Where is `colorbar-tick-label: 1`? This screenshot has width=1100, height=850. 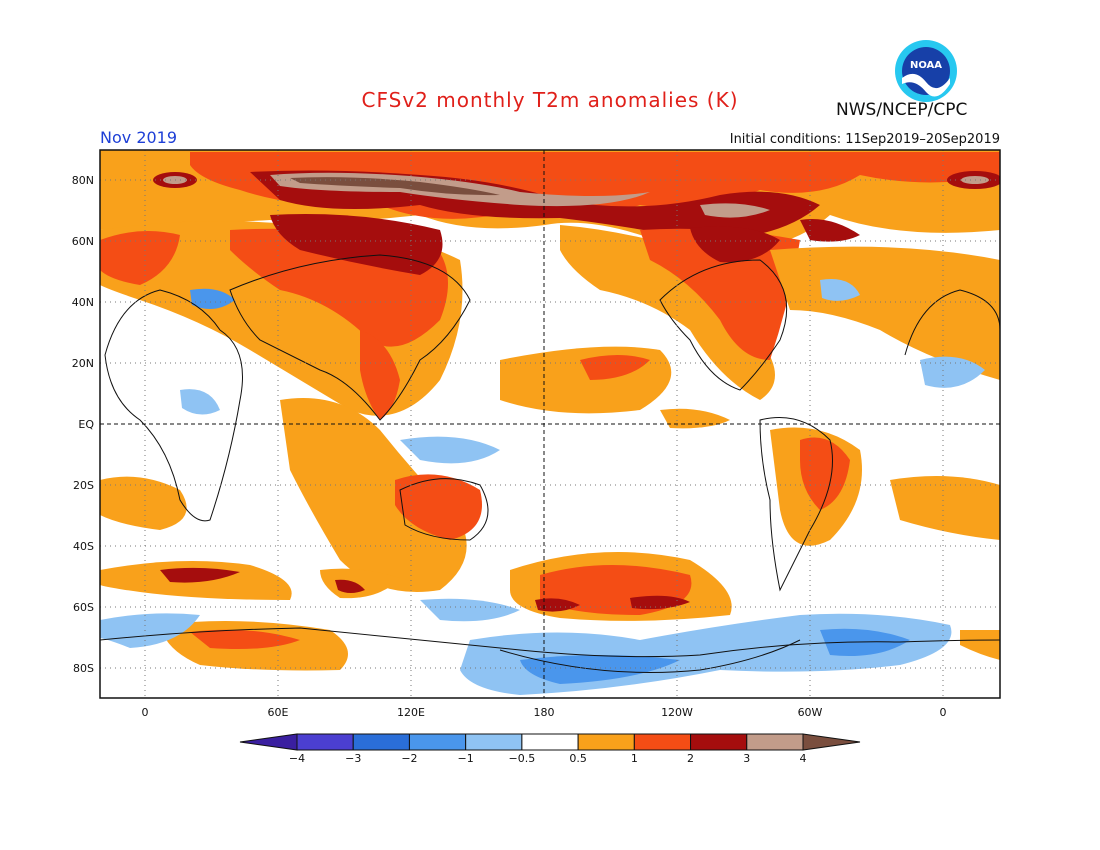
colorbar-tick-label: 1 is located at coordinates (634, 758).